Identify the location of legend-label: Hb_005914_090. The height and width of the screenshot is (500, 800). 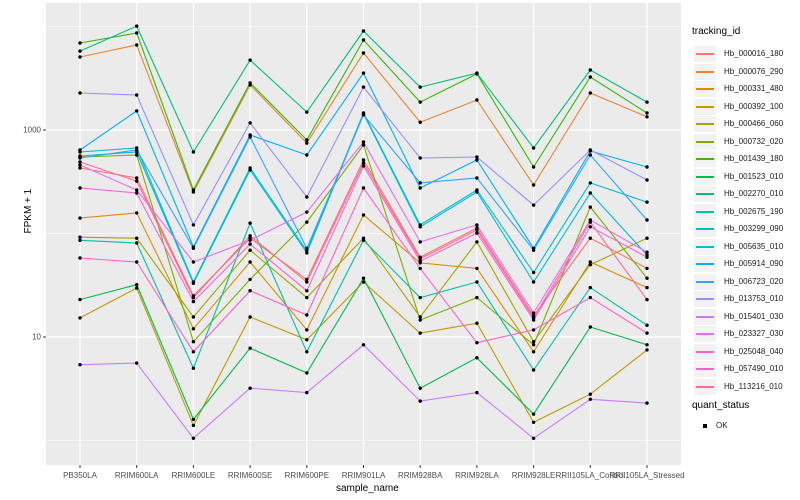
(754, 263).